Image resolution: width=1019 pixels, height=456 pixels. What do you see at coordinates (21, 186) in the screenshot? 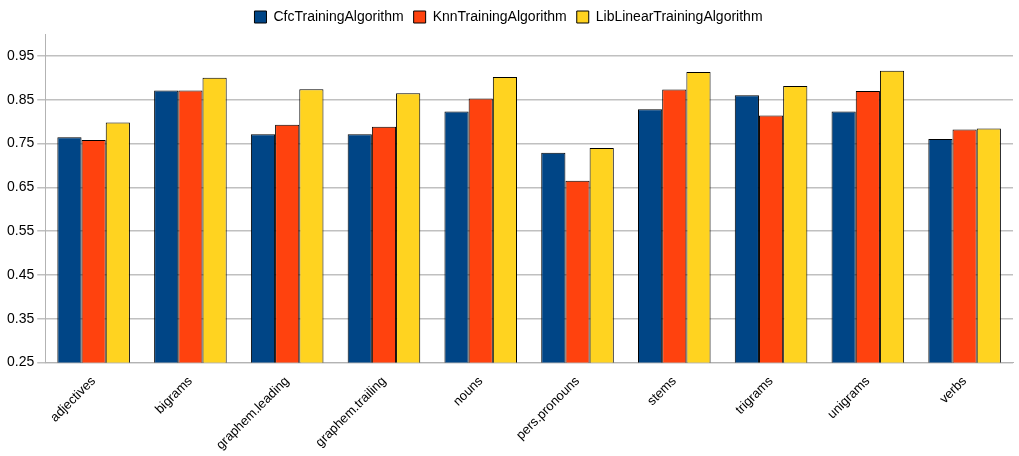
I see `y-tick-label: 0.65` at bounding box center [21, 186].